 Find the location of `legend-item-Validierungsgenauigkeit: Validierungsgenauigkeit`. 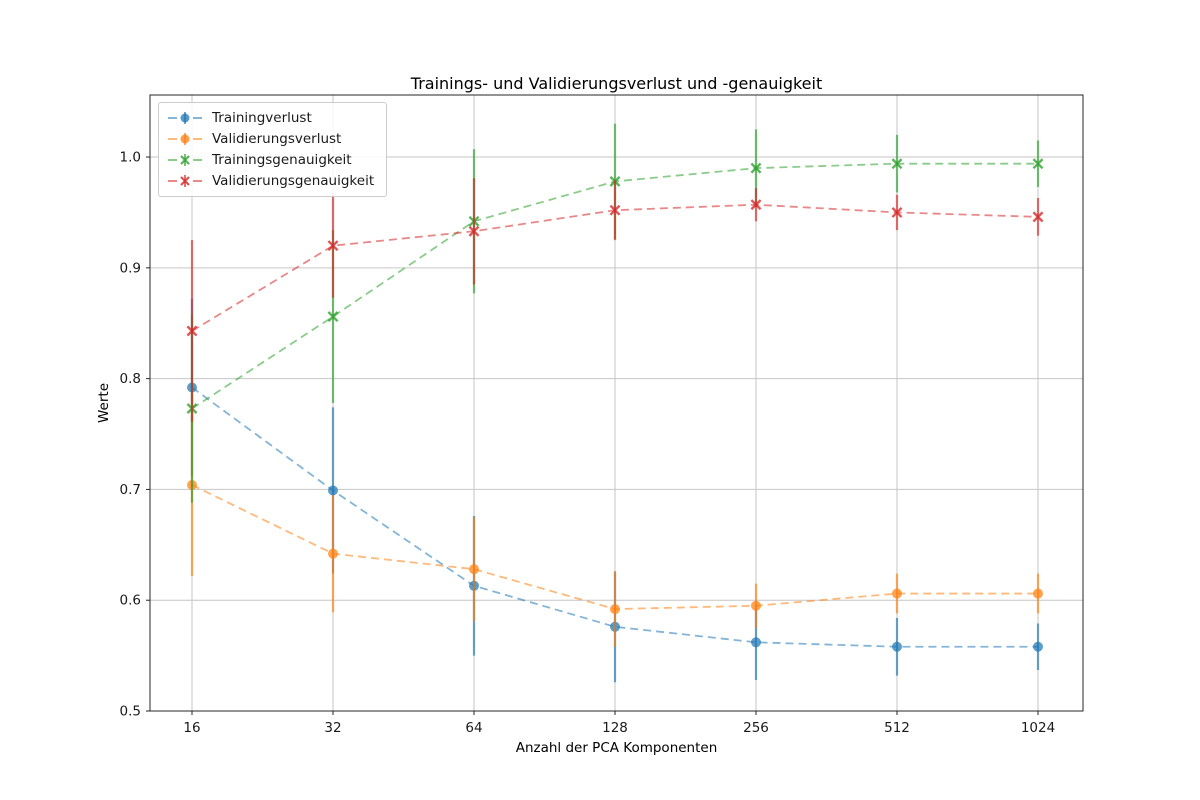

legend-item-Validierungsgenauigkeit: Validierungsgenauigkeit is located at coordinates (270, 181).